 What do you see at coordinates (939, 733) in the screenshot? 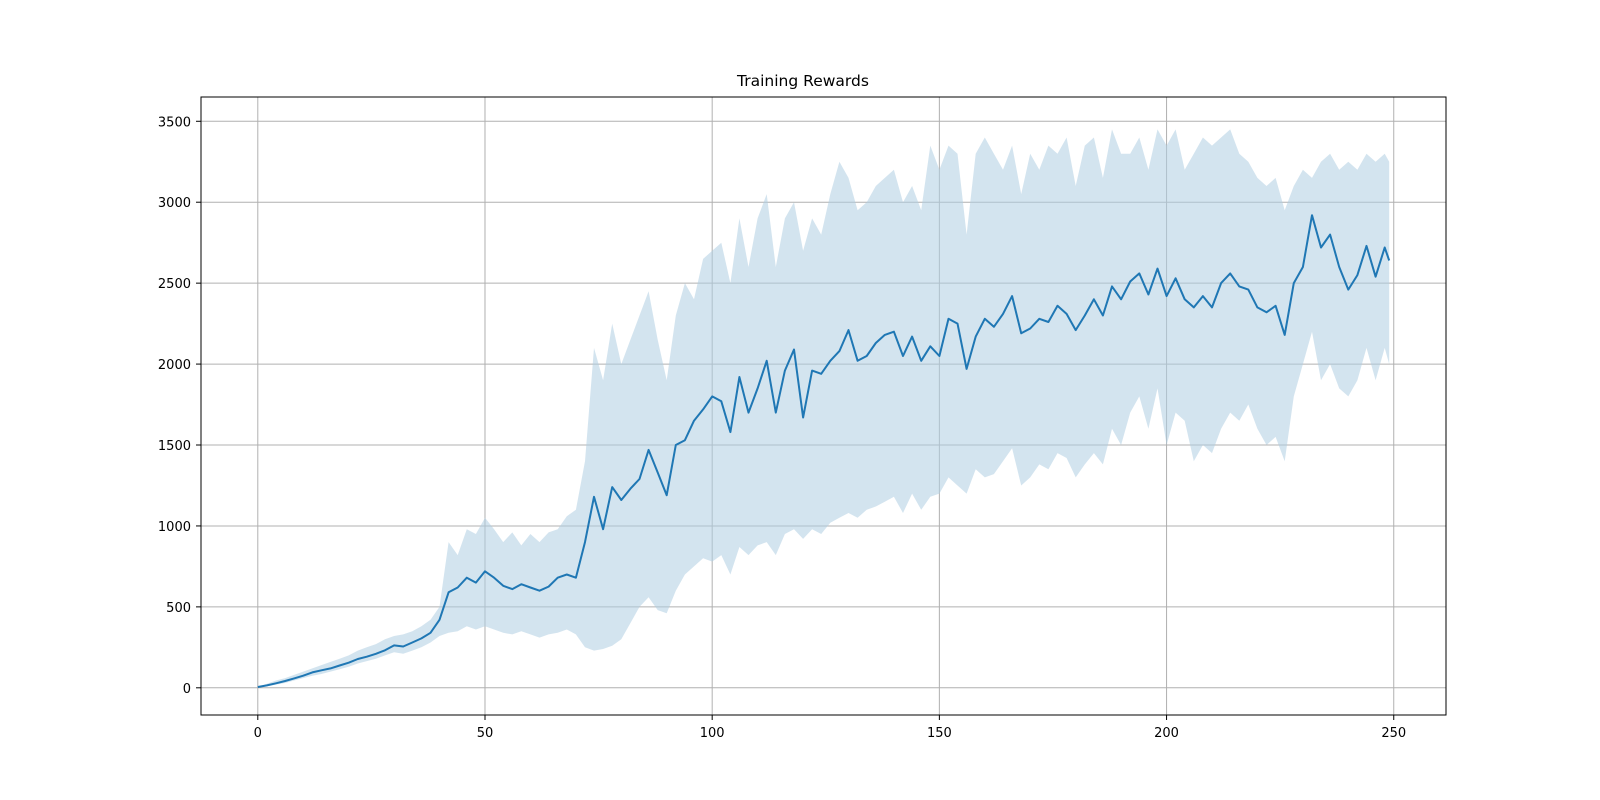
I see `x-tick-label: 150` at bounding box center [939, 733].